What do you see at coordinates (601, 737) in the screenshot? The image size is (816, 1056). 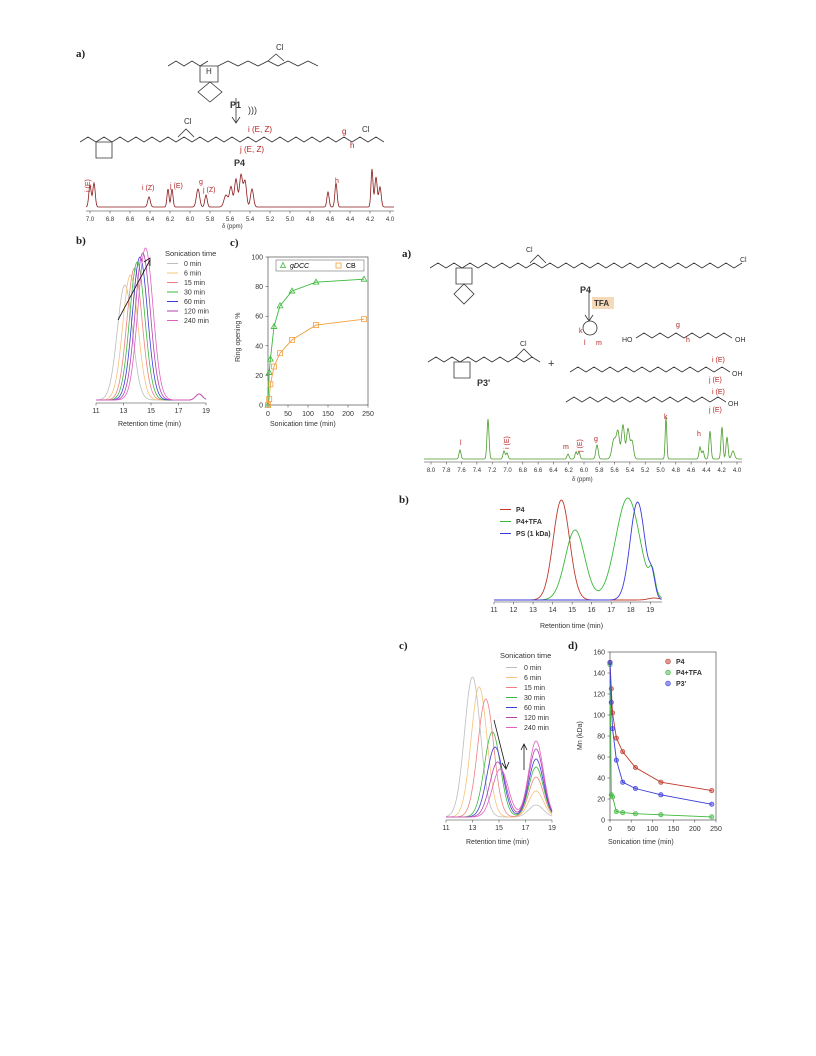 I see `mn-y-tick-label: 80` at bounding box center [601, 737].